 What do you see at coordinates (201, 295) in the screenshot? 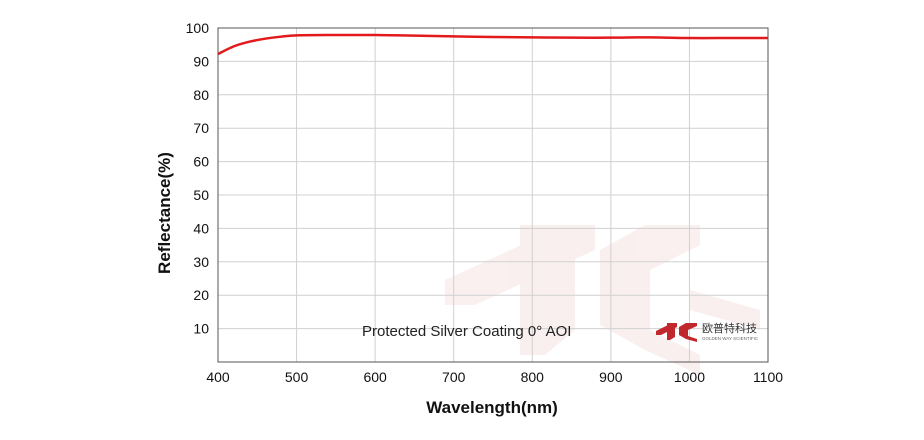
I see `y-tick-label: 20` at bounding box center [201, 295].